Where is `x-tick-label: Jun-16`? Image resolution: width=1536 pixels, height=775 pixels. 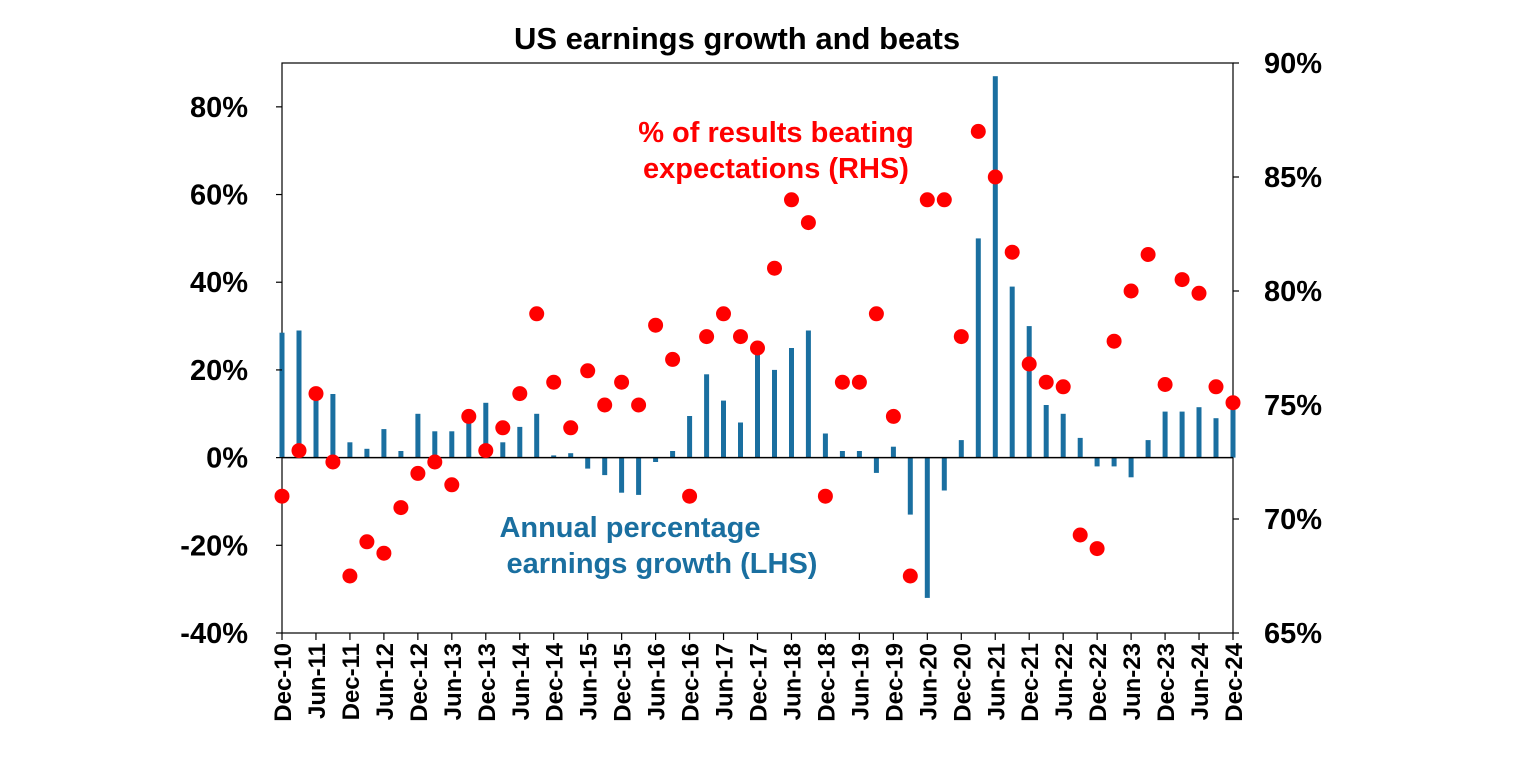
x-tick-label: Jun-16 is located at coordinates (657, 681).